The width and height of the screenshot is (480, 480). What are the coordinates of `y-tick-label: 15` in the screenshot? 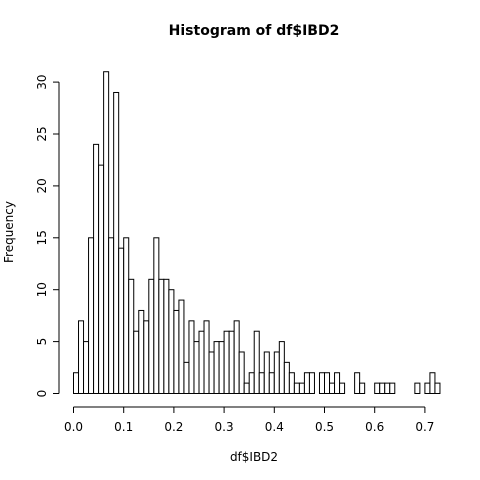 It's located at (42, 237).